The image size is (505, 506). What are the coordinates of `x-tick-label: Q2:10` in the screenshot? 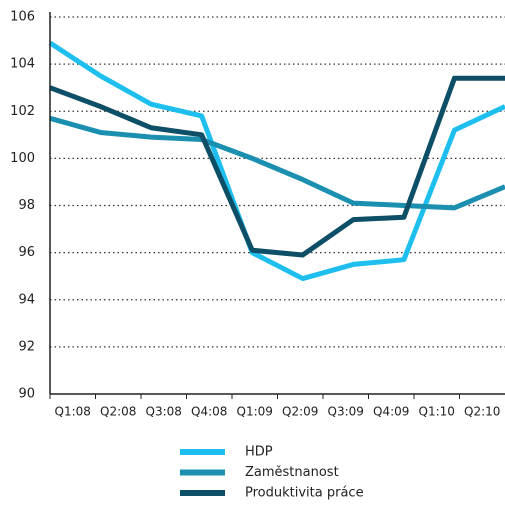 It's located at (482, 412).